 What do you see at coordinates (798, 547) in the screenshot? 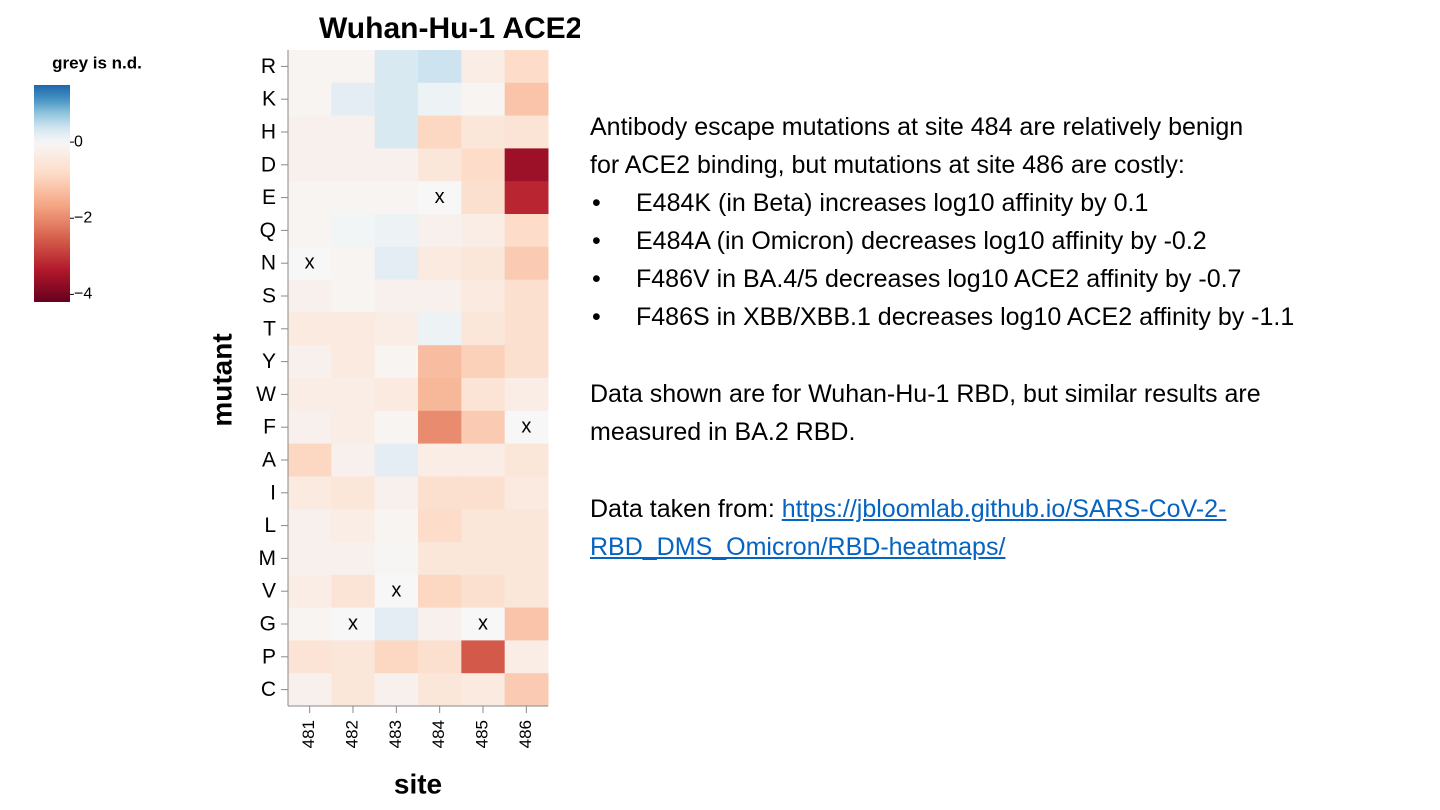
I see `source-link: RBD_DMS_Omicron/RBD-heatmaps/` at bounding box center [798, 547].